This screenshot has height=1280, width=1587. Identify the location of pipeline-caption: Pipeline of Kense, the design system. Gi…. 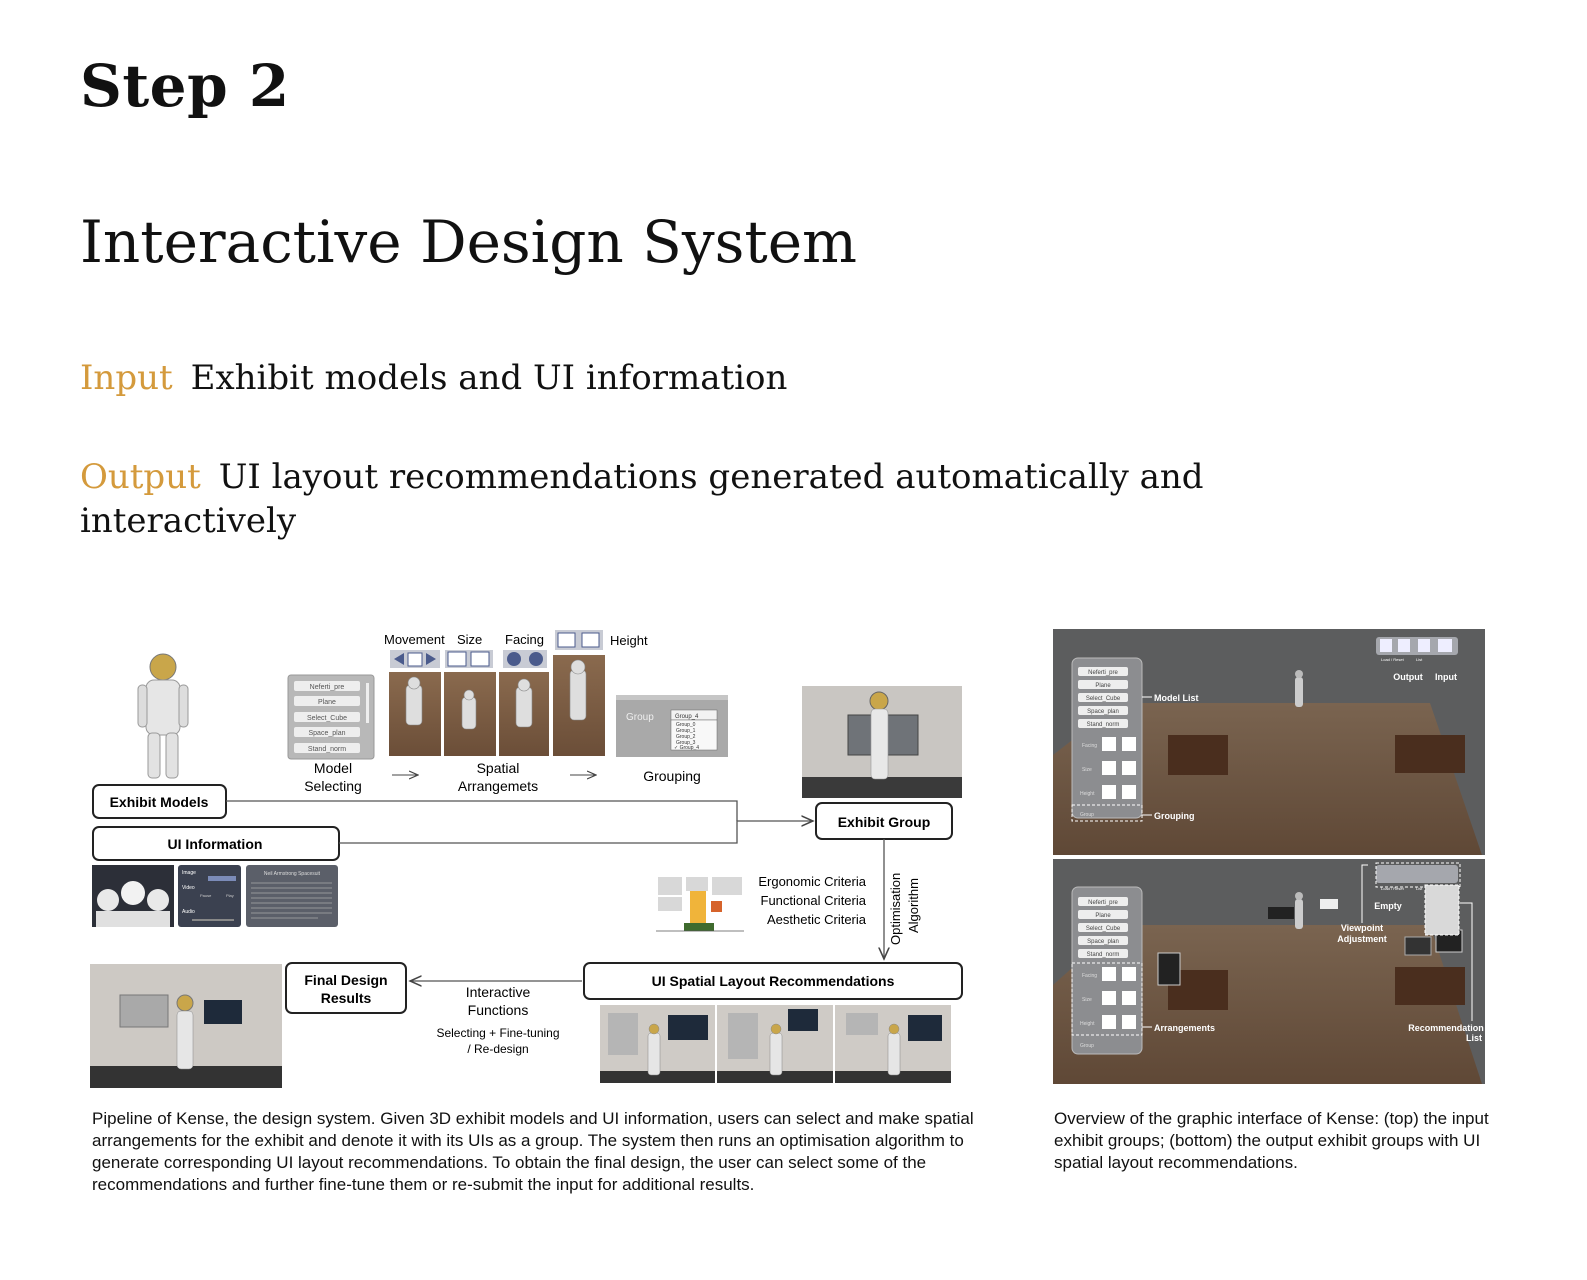
(533, 1151).